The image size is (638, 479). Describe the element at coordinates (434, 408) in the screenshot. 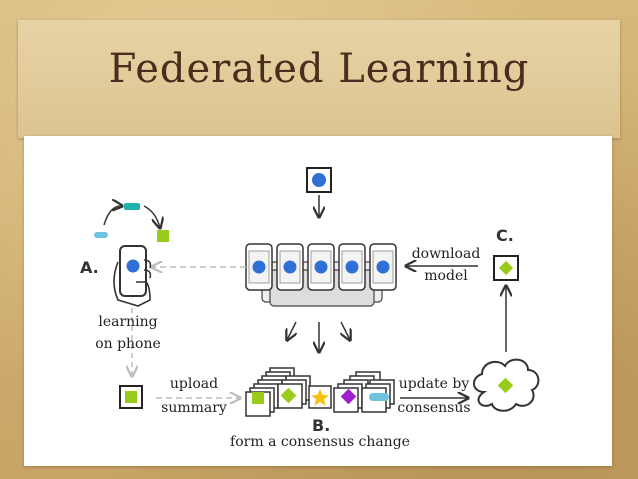

I see `label-consensus: consensus` at that location.